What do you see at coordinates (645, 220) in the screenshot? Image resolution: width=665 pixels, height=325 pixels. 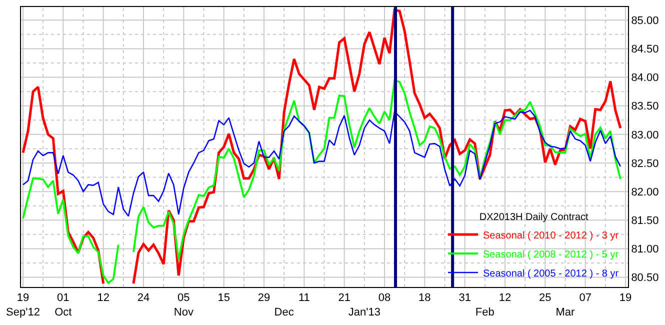 I see `y-tick-label: 81.50` at bounding box center [645, 220].